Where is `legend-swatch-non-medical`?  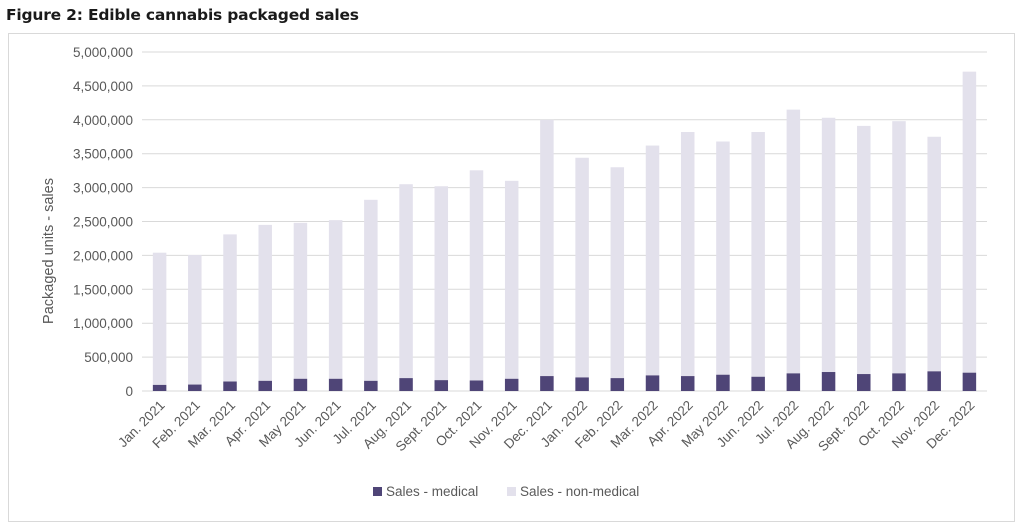
legend-swatch-non-medical is located at coordinates (511, 491).